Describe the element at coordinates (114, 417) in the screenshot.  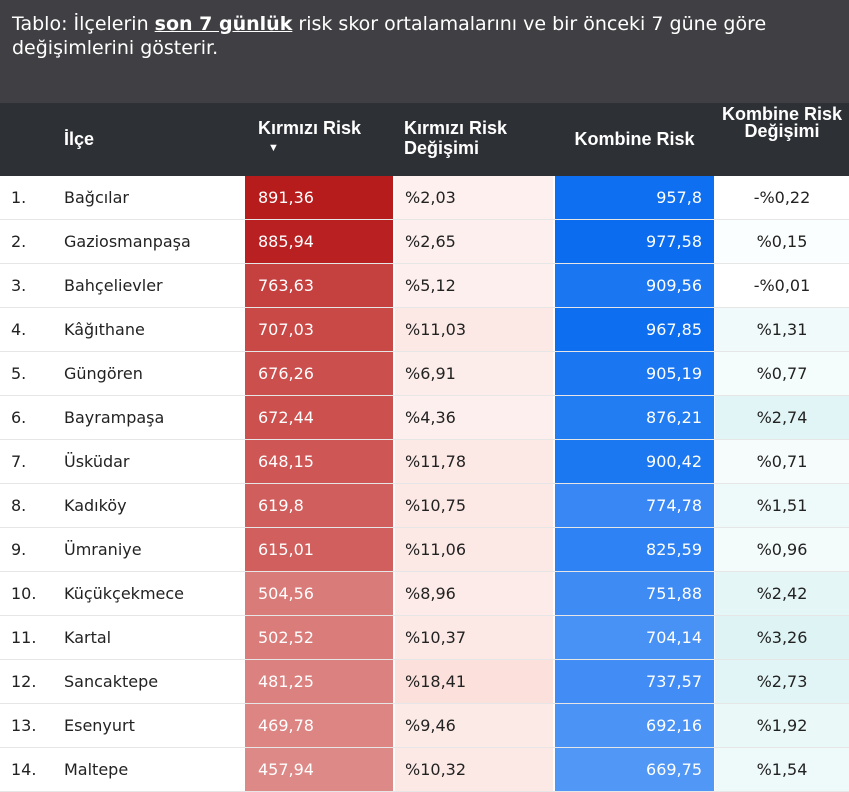
I see `district-name-cell: Bayrampaşa` at that location.